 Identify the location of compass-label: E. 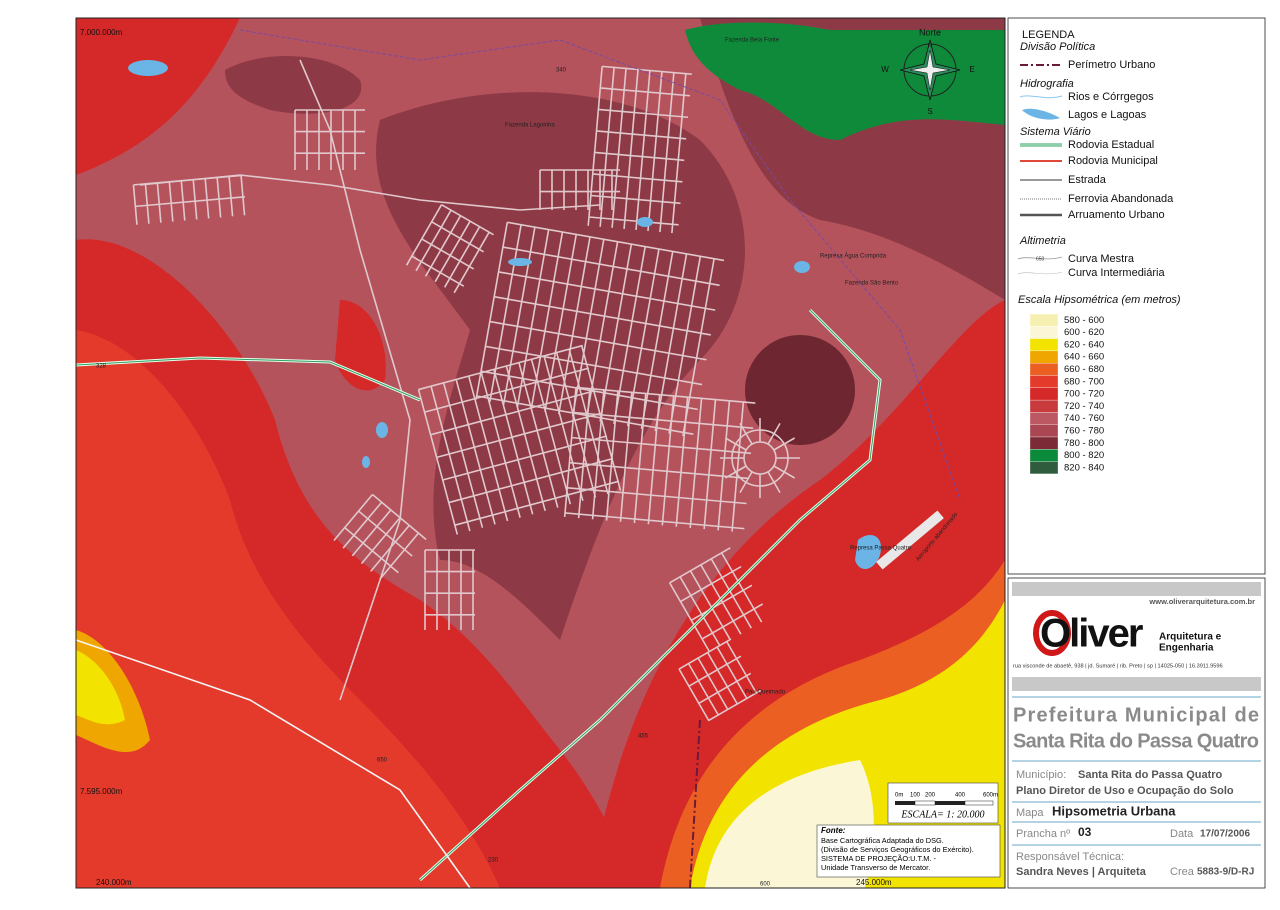
(971, 69).